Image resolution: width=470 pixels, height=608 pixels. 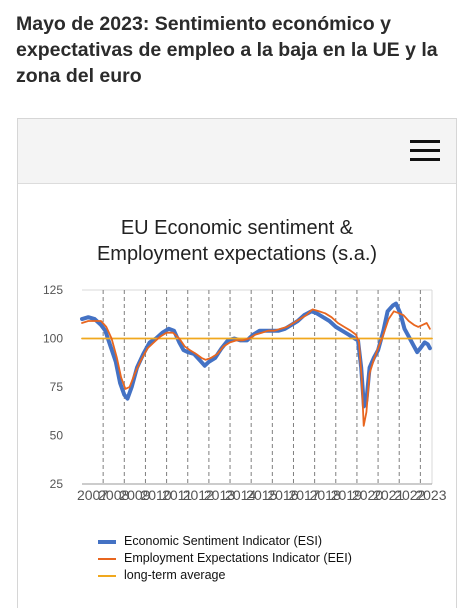 I want to click on chart-title-line-1: EU Economic sentiment &, so click(x=237, y=228).